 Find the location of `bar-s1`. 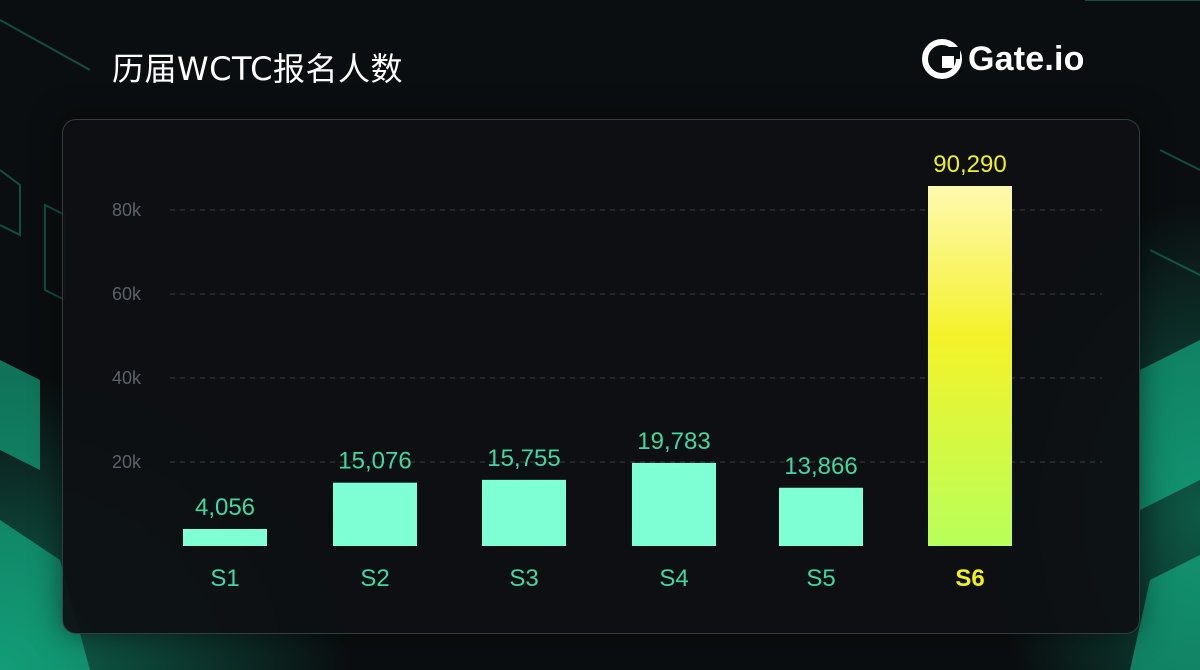

bar-s1 is located at coordinates (225, 537).